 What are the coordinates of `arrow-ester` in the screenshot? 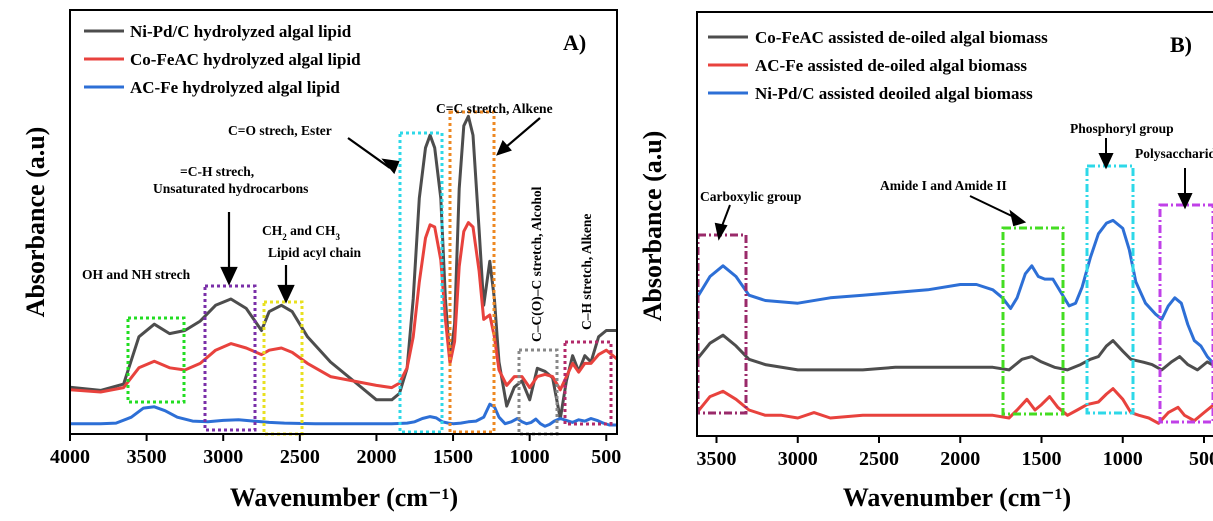 It's located at (369, 153).